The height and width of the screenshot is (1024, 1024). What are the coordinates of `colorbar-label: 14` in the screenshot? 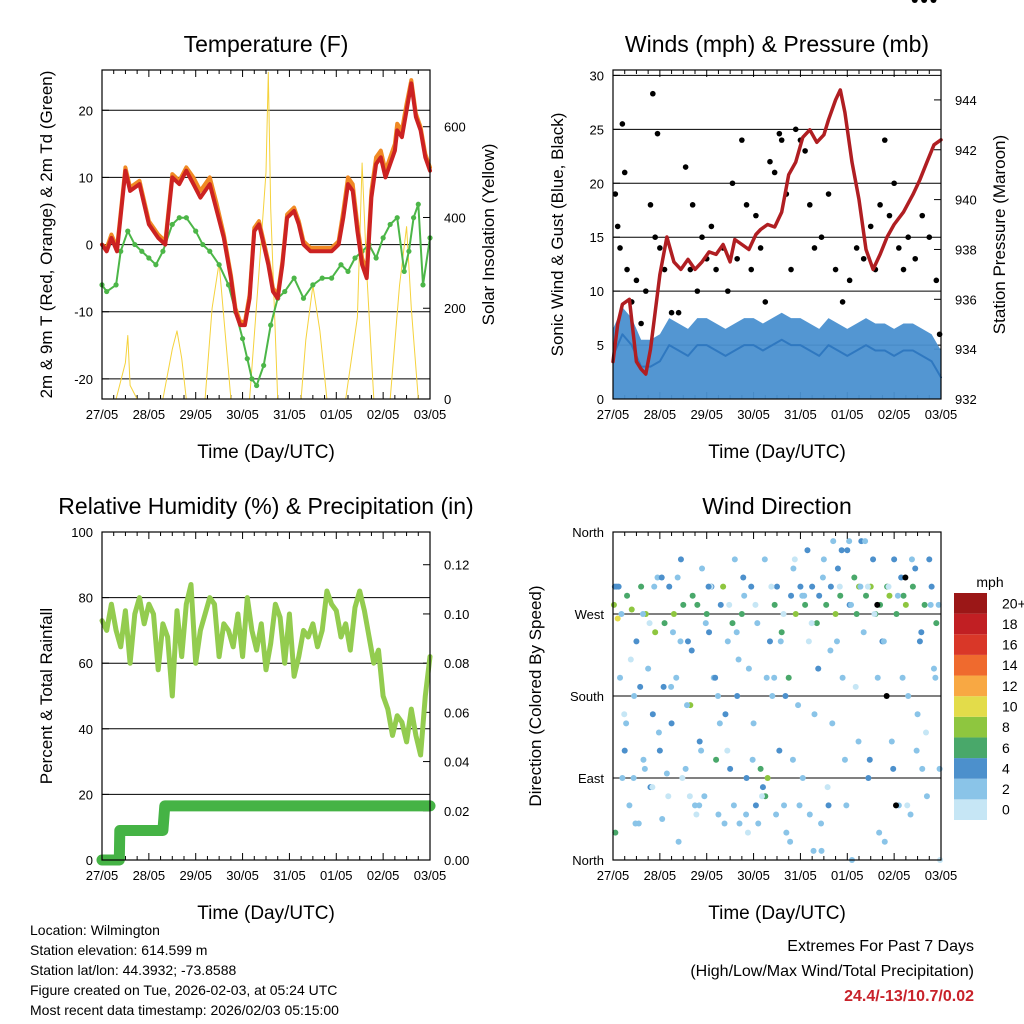 It's located at (1010, 665).